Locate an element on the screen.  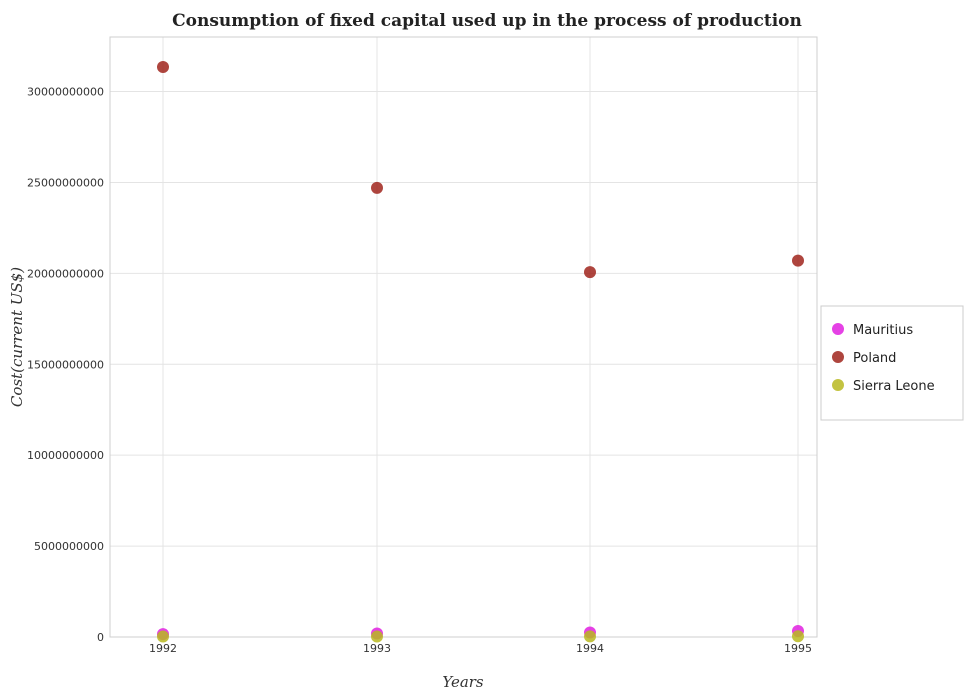
y-tick-label: 0 is located at coordinates (100, 637).